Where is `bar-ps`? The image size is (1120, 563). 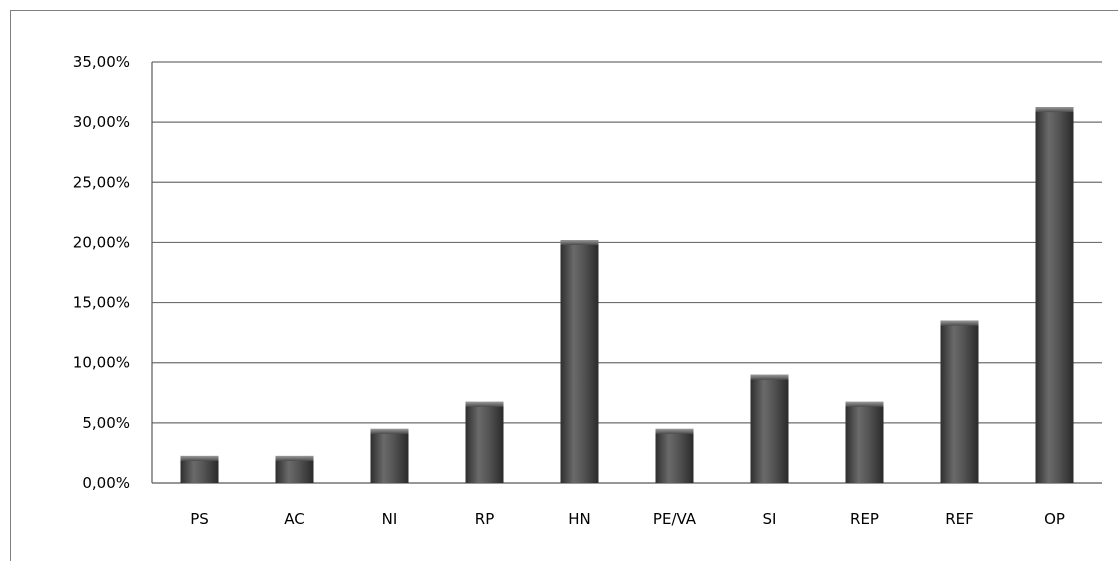
bar-ps is located at coordinates (199, 469).